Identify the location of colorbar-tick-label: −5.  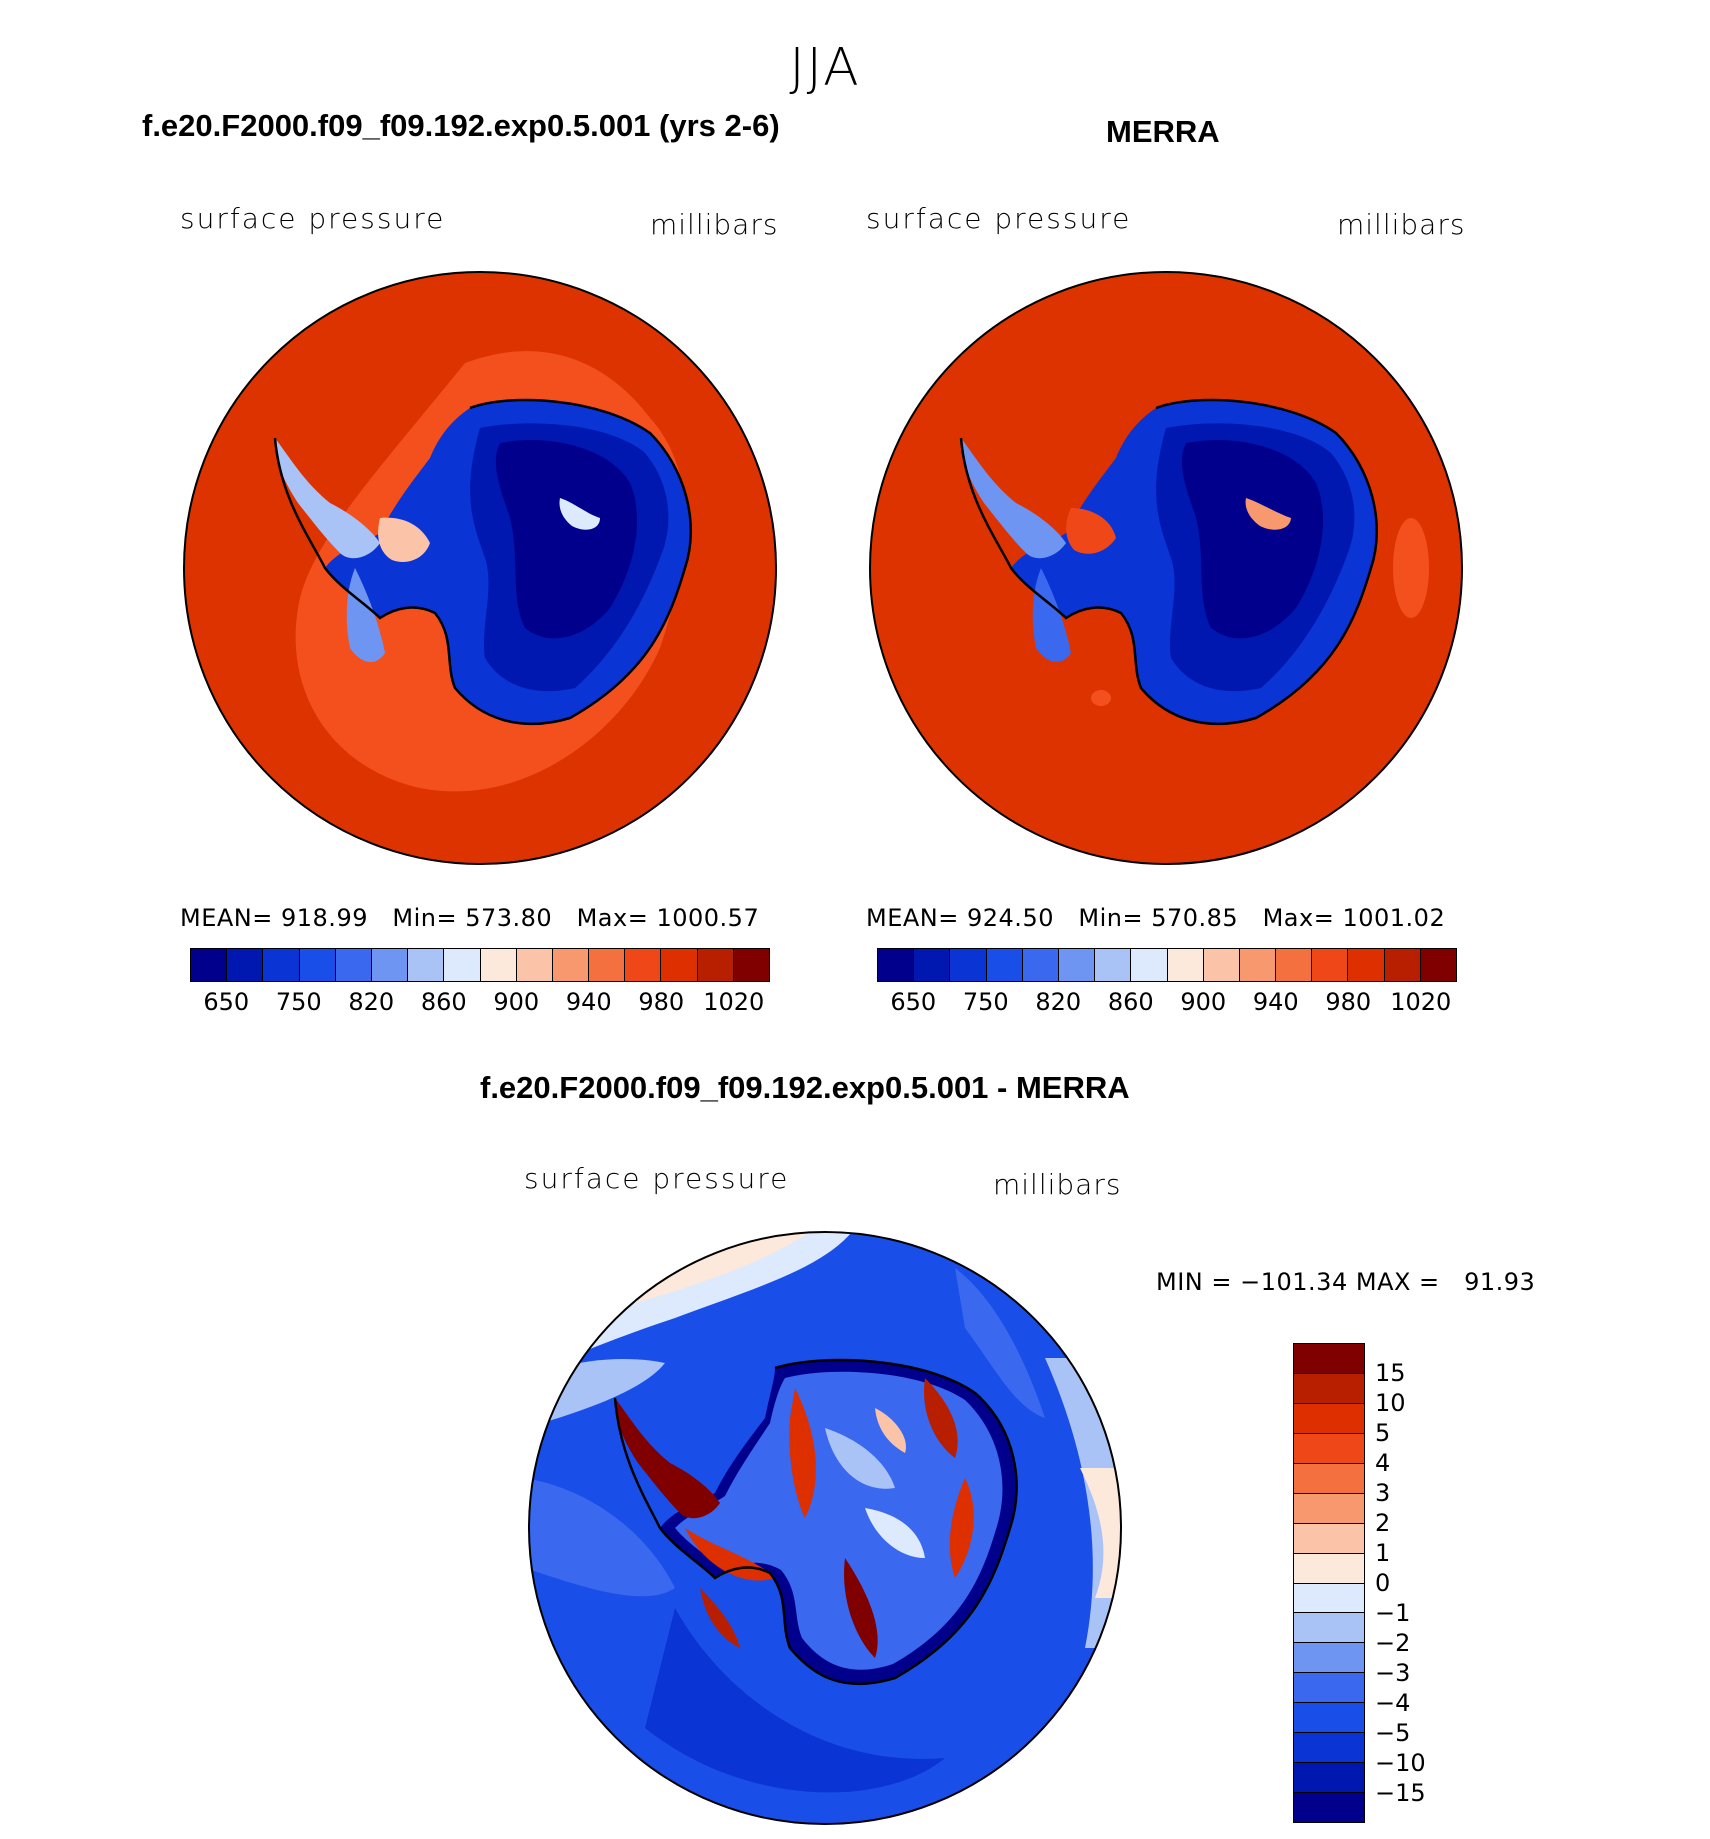
(1393, 1733).